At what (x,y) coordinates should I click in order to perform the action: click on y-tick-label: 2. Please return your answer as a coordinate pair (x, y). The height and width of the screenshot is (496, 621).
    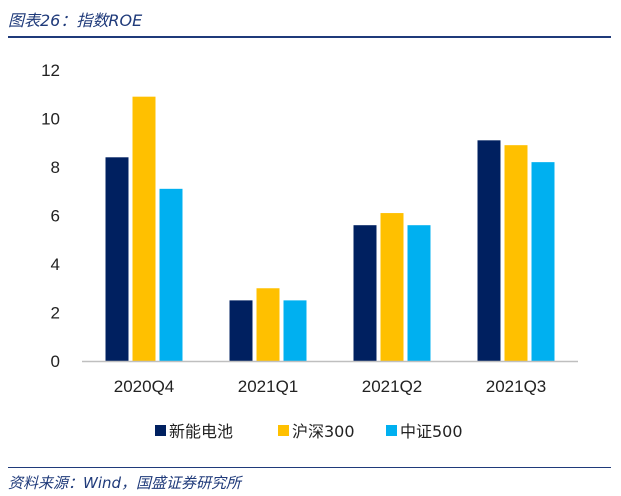
    Looking at the image, I should click on (55, 313).